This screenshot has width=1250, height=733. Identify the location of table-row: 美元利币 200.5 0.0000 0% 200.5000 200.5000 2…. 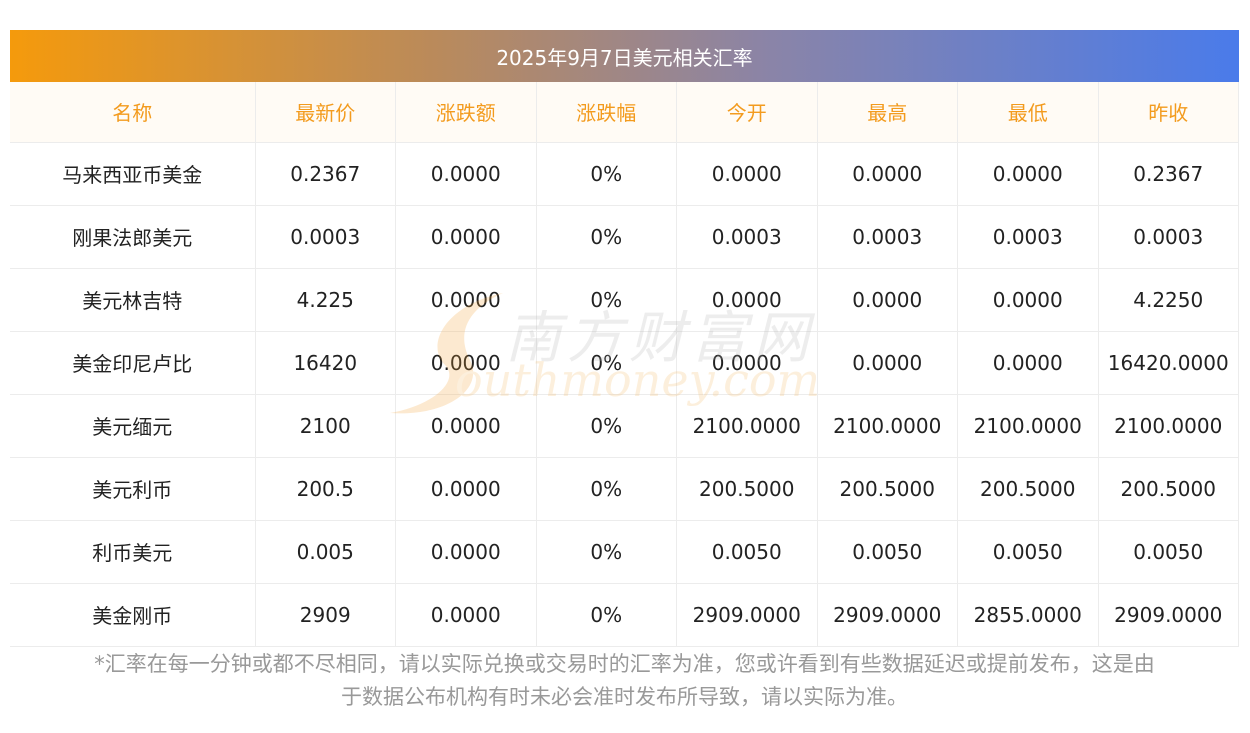
(624, 489).